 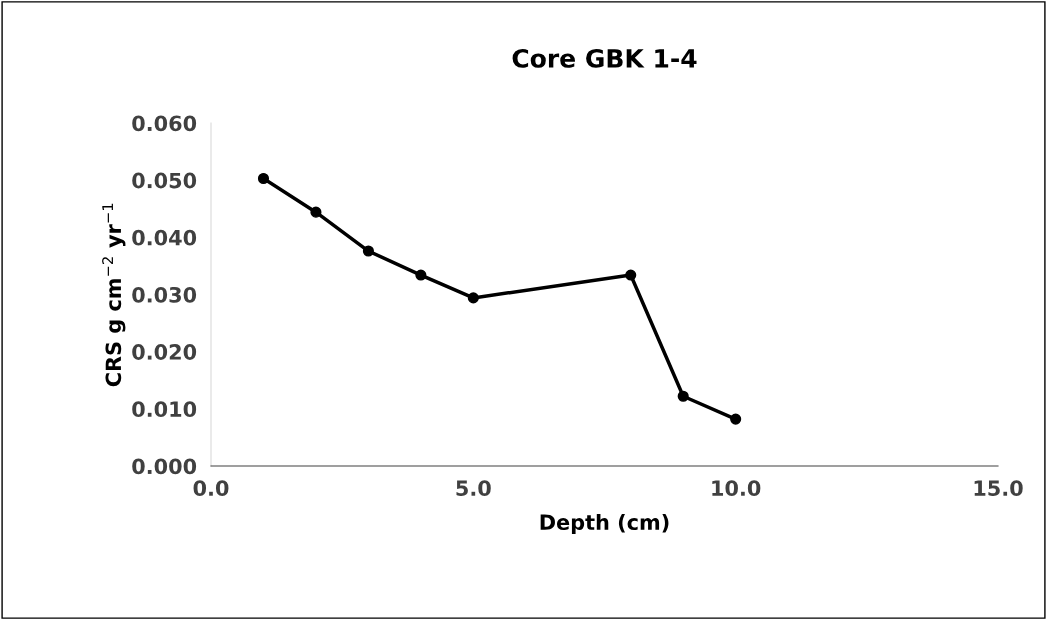 What do you see at coordinates (604, 524) in the screenshot?
I see `x-axis-title: Depth (cm)` at bounding box center [604, 524].